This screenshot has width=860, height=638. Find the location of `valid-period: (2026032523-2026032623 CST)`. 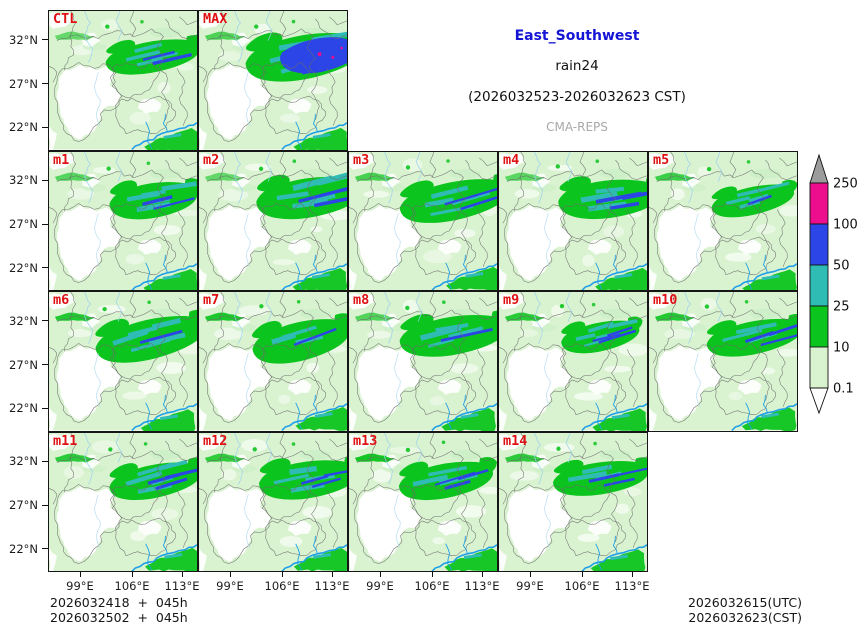

valid-period: (2026032523-2026032623 CST) is located at coordinates (577, 97).